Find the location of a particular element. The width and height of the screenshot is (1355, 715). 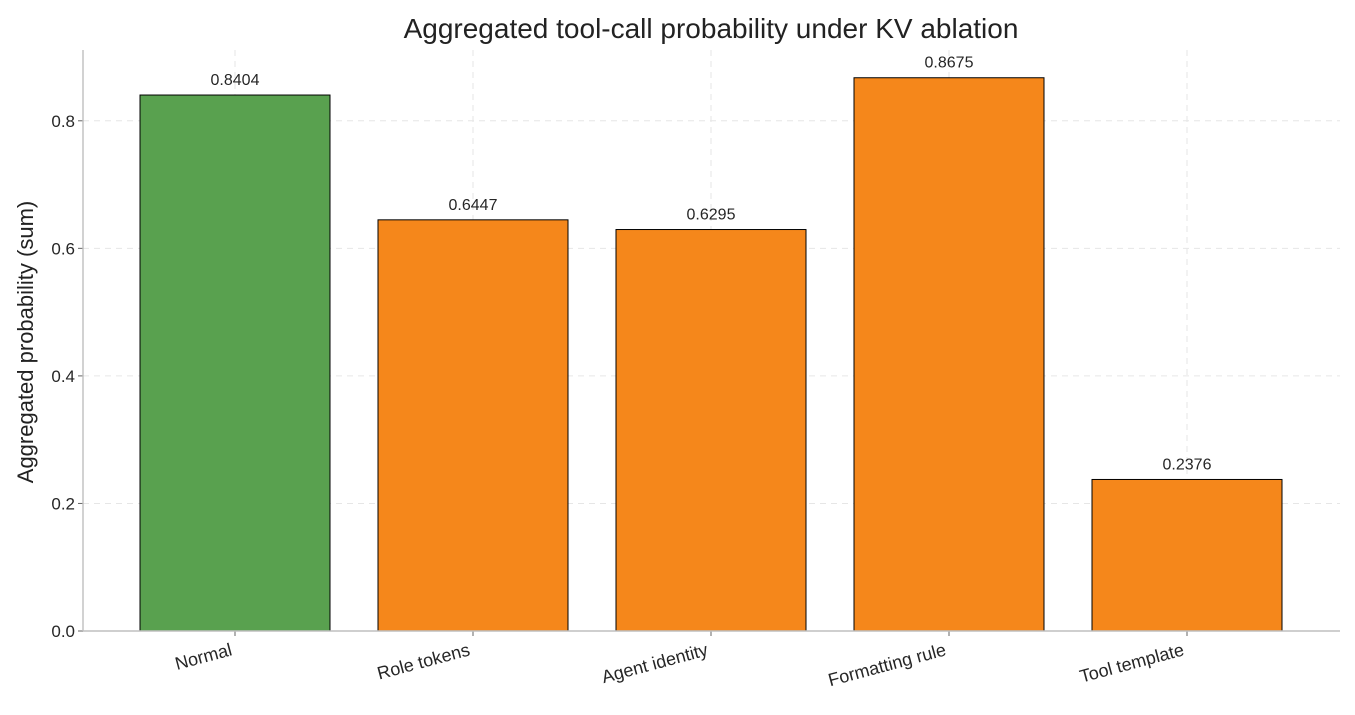

bar-tool-template is located at coordinates (1187, 555).